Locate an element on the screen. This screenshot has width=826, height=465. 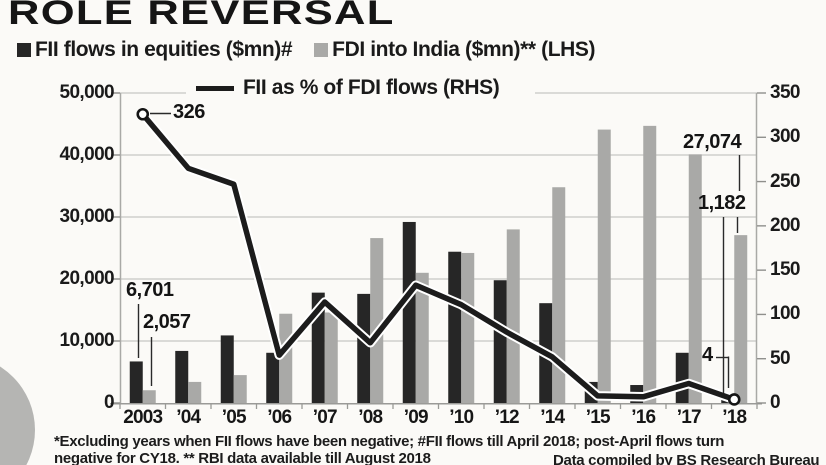
line-series-swatch is located at coordinates (215, 88).